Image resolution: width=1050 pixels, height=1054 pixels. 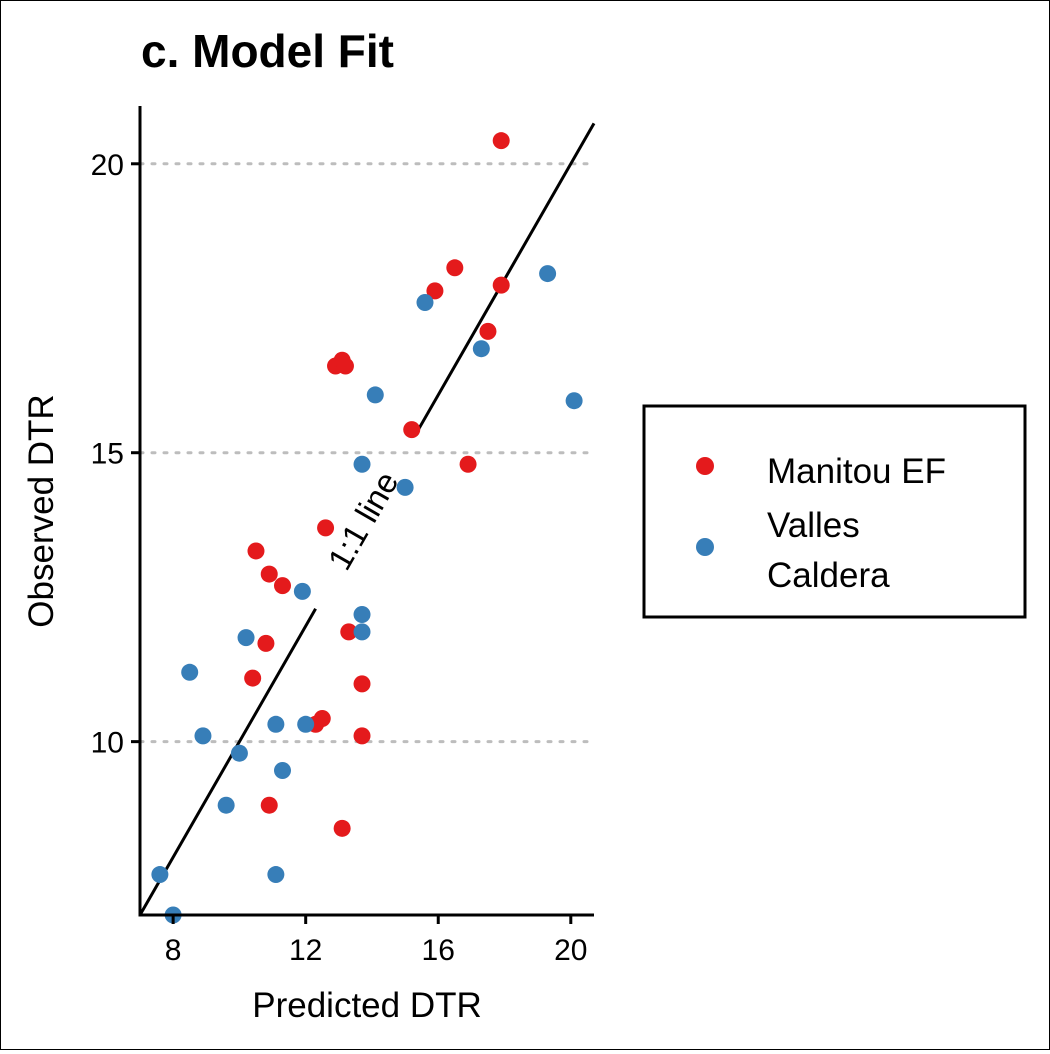 What do you see at coordinates (227, 762) in the screenshot?
I see `reference-line` at bounding box center [227, 762].